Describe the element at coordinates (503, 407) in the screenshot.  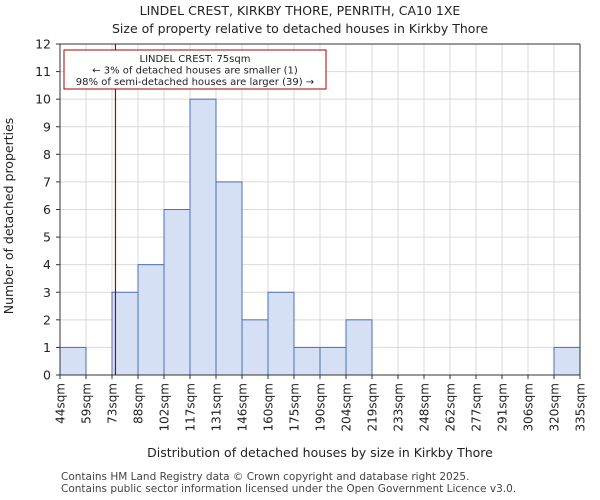
I see `x-tick-label: 291sqm` at that location.